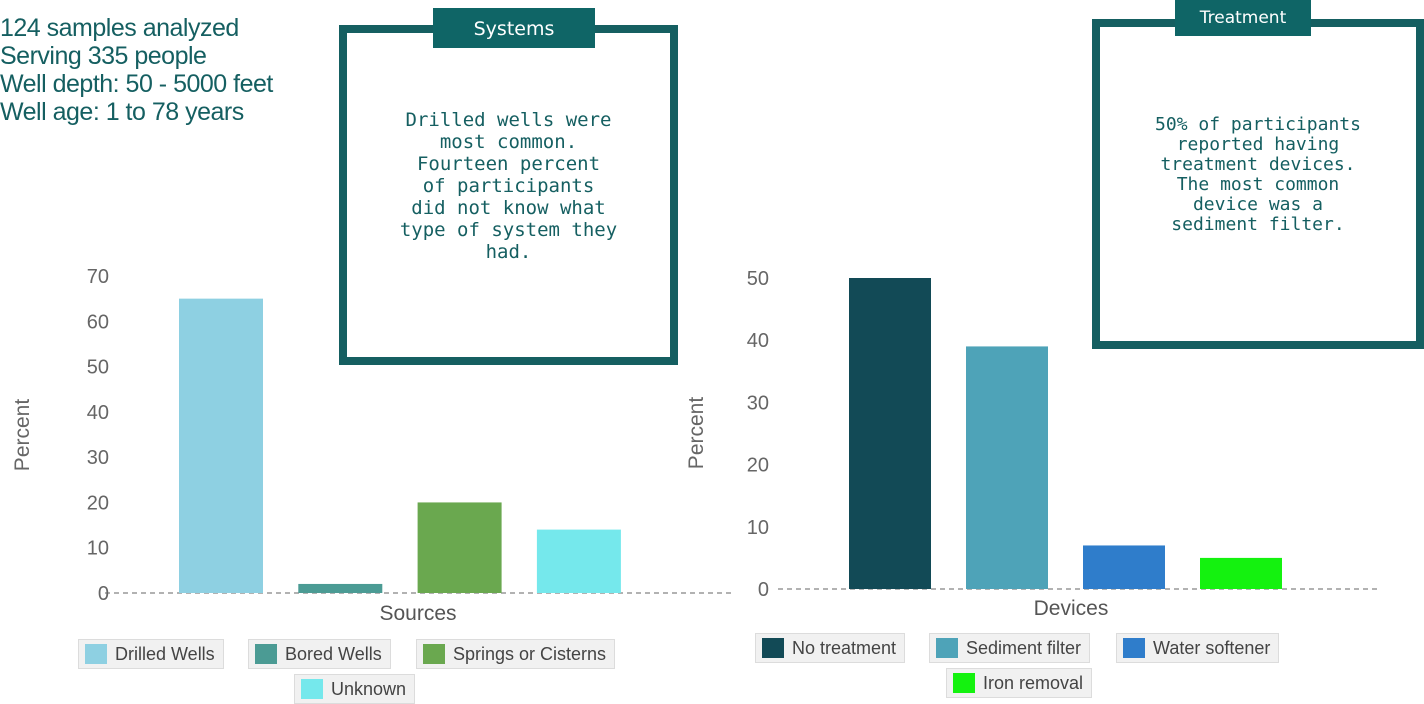 Image resolution: width=1424 pixels, height=704 pixels. I want to click on bar-iron-removal, so click(1241, 573).